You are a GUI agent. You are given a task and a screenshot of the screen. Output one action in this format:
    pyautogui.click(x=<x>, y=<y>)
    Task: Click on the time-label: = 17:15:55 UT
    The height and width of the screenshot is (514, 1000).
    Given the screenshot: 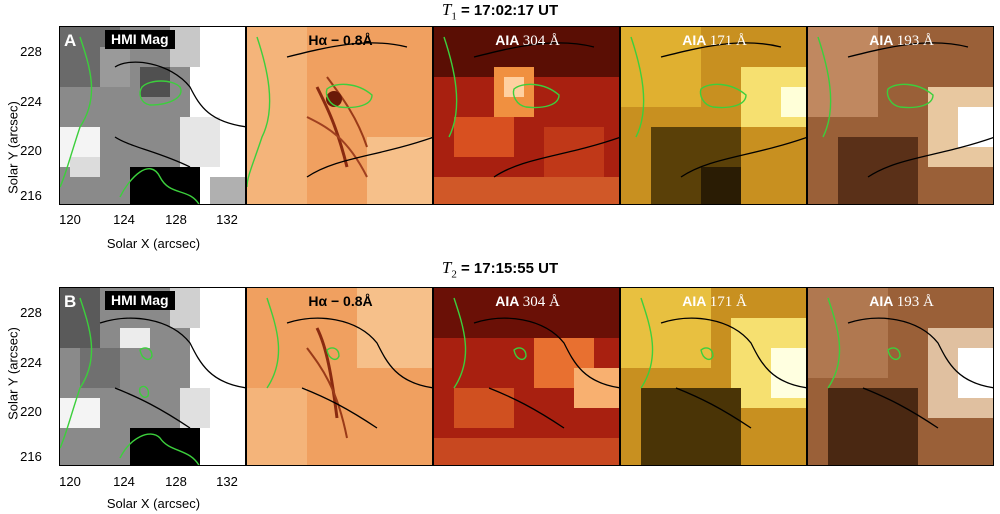 What is the action you would take?
    pyautogui.click(x=510, y=268)
    